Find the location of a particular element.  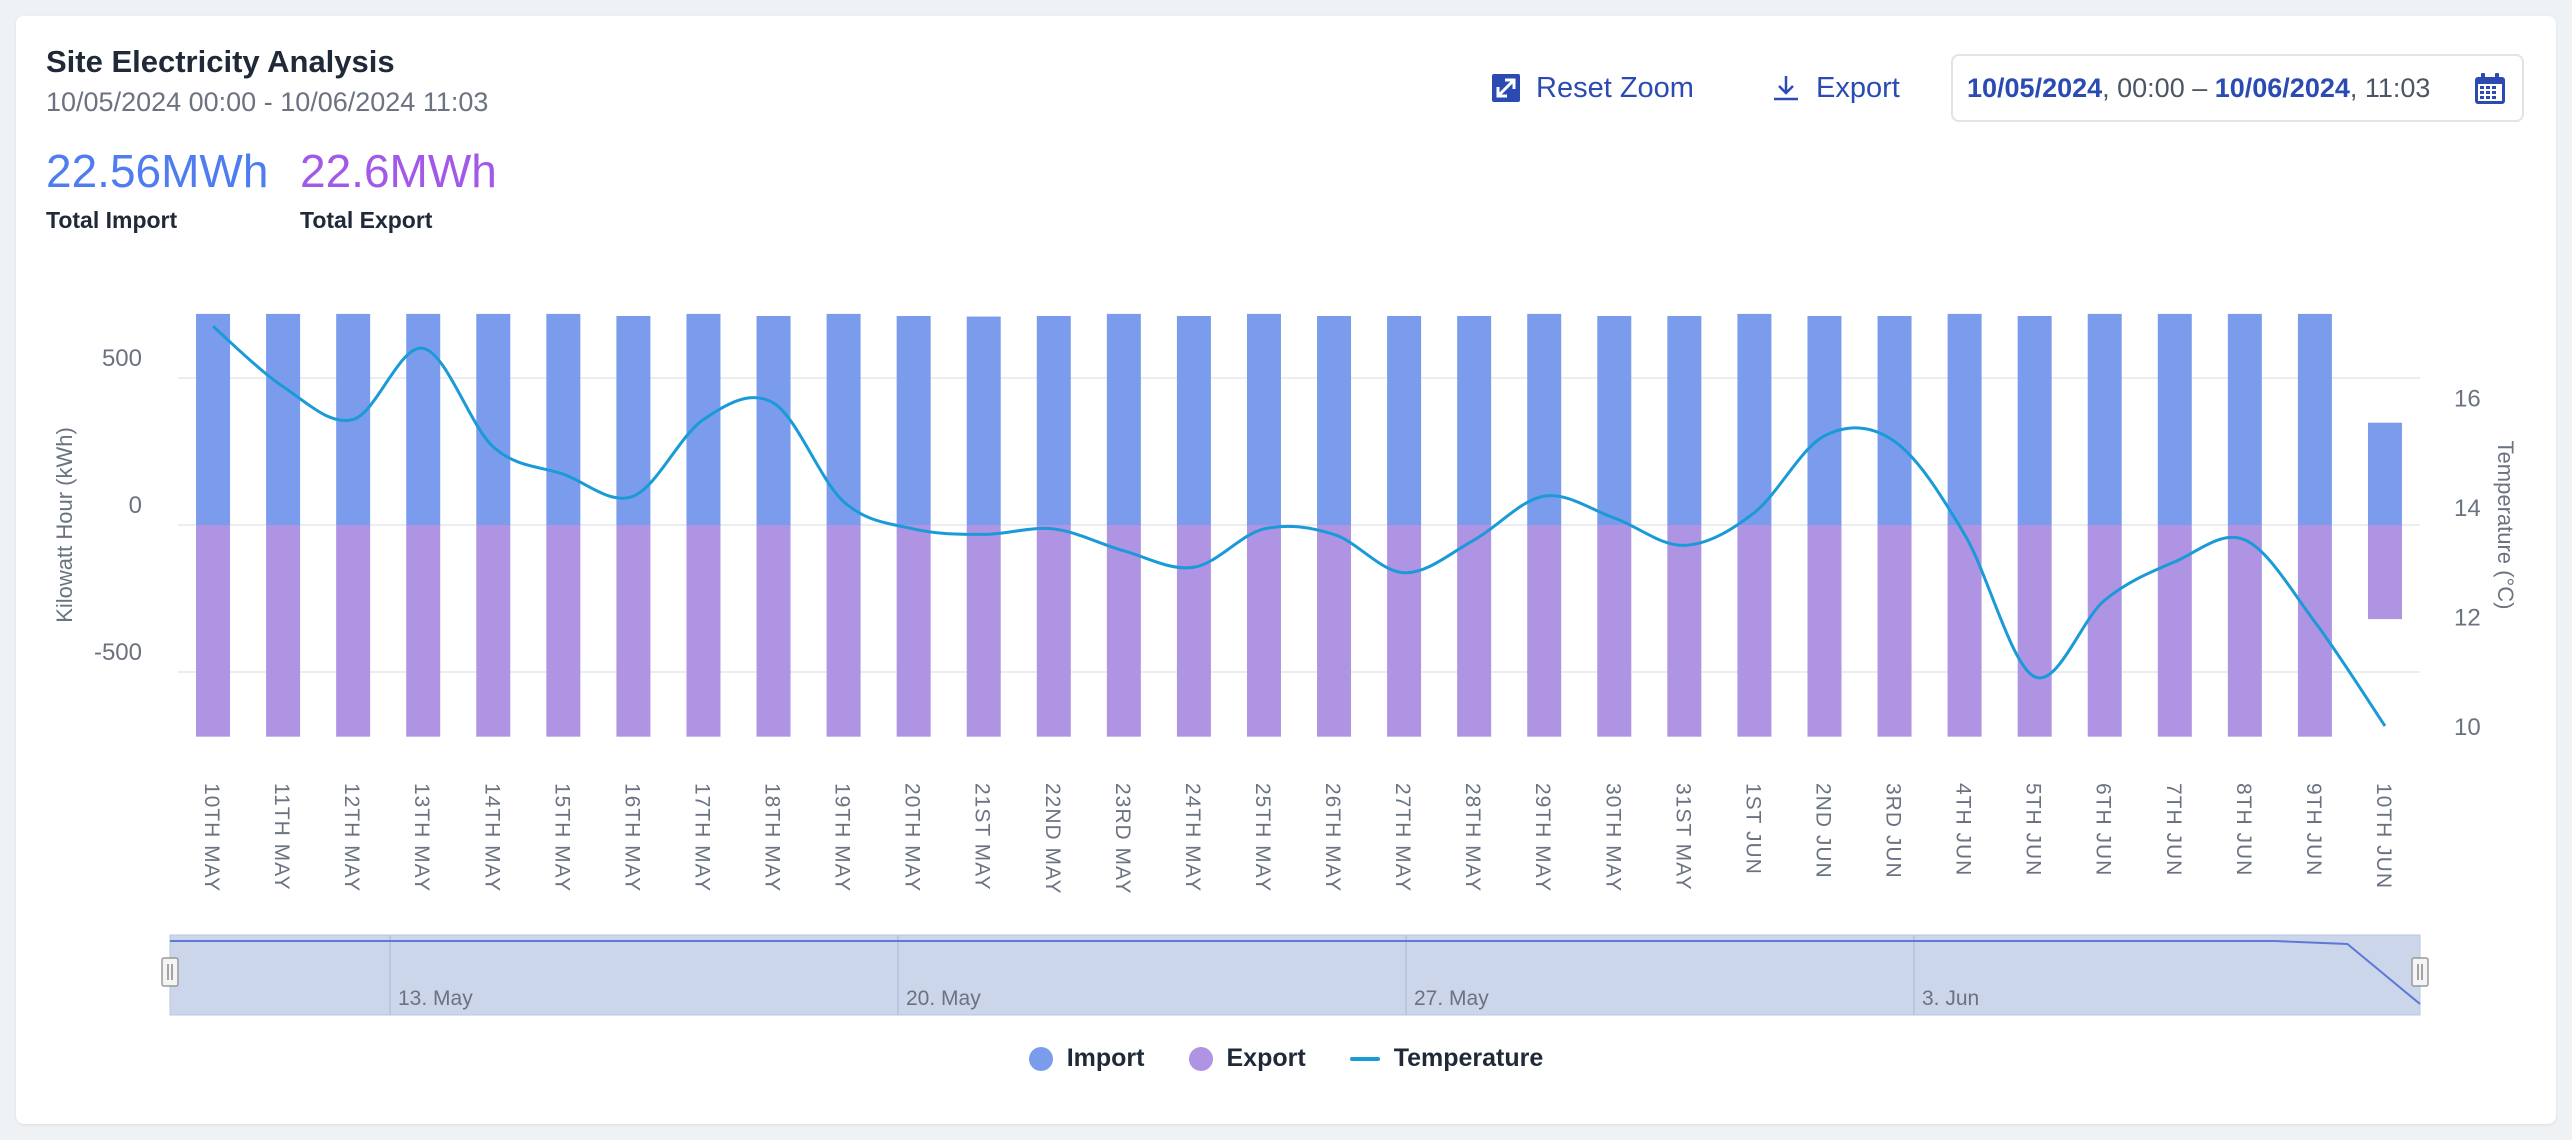

legend-temperature-label: Temperature is located at coordinates (1468, 1058).